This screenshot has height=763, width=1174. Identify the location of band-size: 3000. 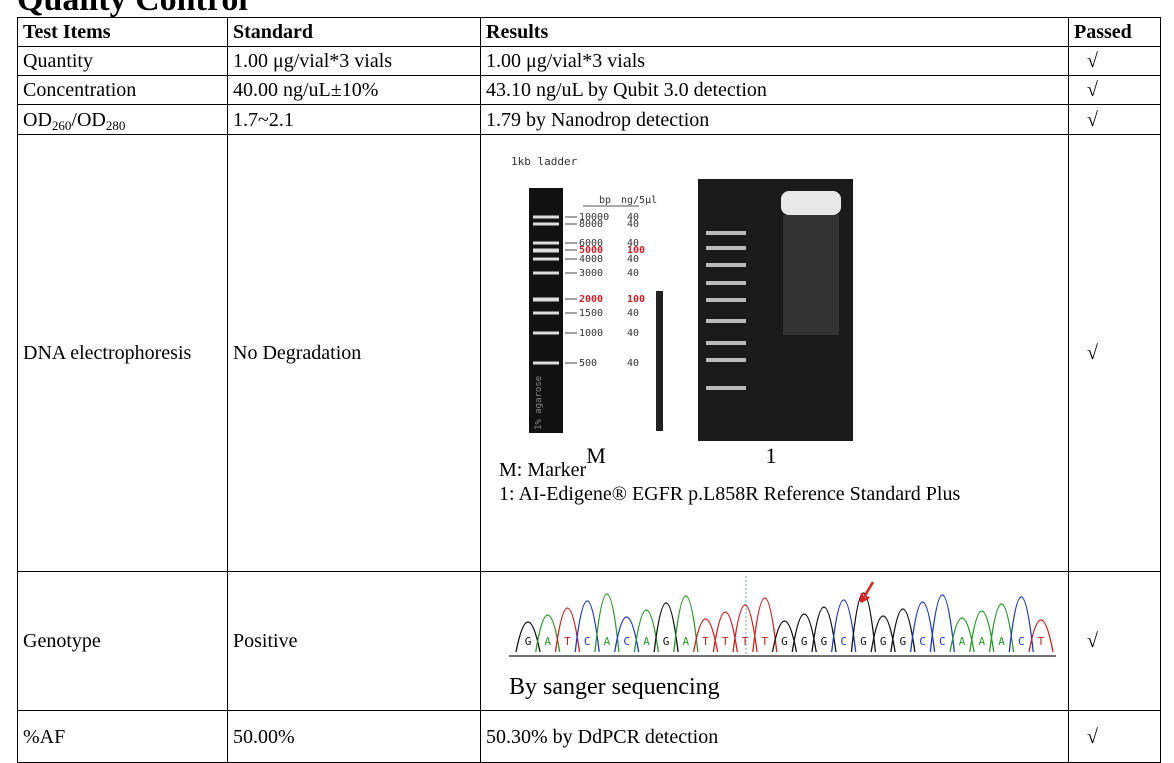
(591, 273).